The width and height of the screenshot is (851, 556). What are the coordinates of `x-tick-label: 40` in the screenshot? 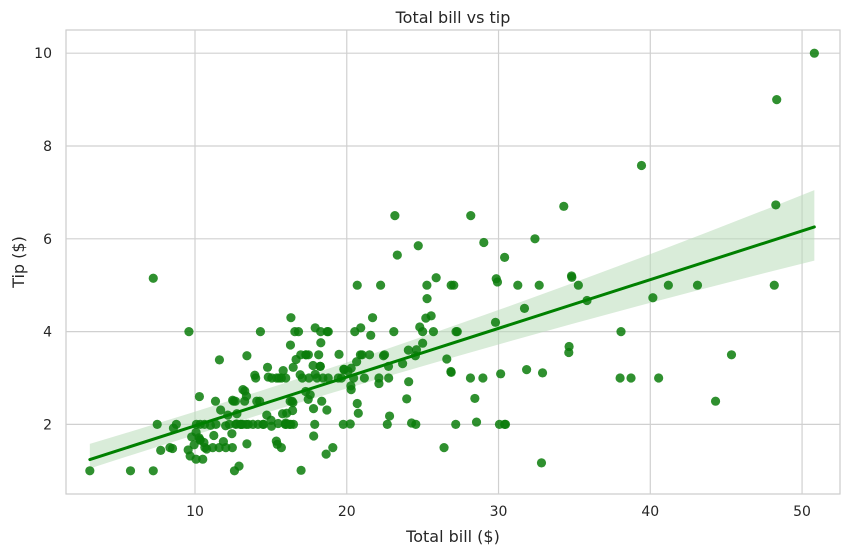 It's located at (650, 512).